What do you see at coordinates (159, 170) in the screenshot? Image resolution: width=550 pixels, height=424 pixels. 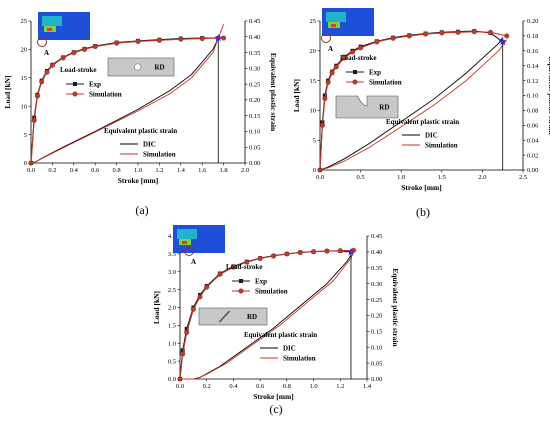 I see `x-tick-label: 1.2` at bounding box center [159, 170].